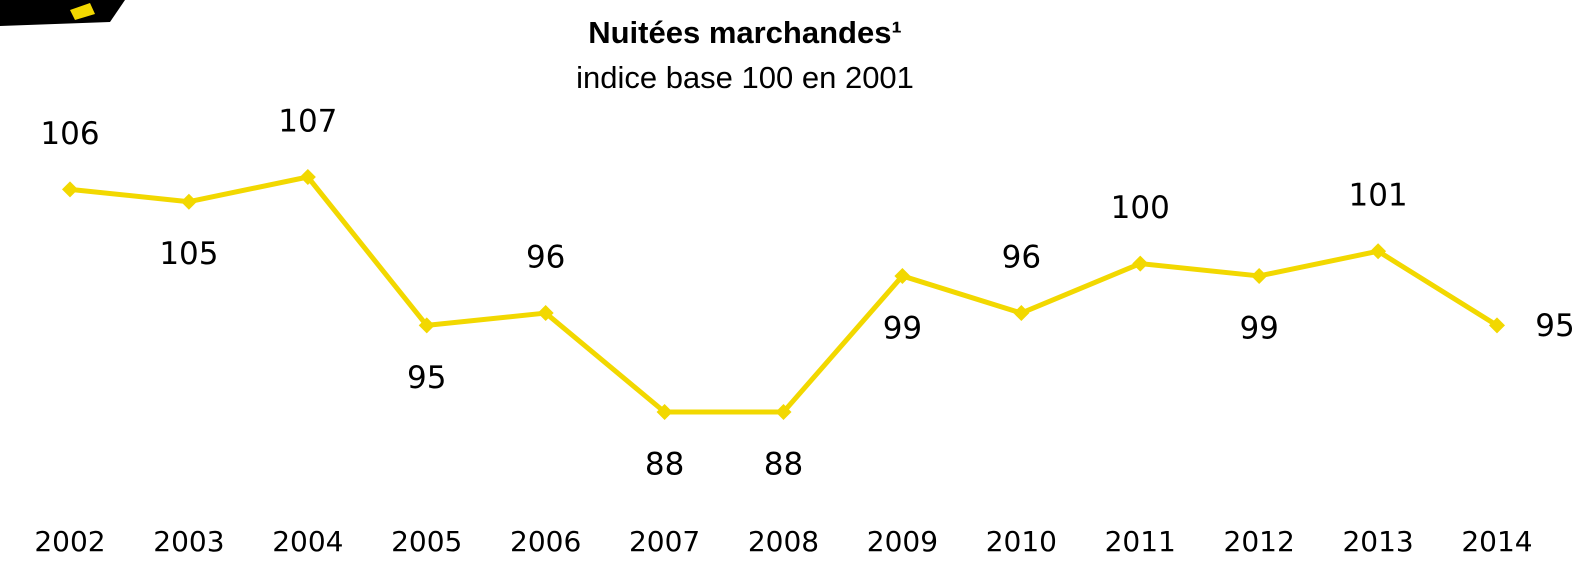 The height and width of the screenshot is (561, 1592). I want to click on x-tick-label: 2005, so click(426, 541).